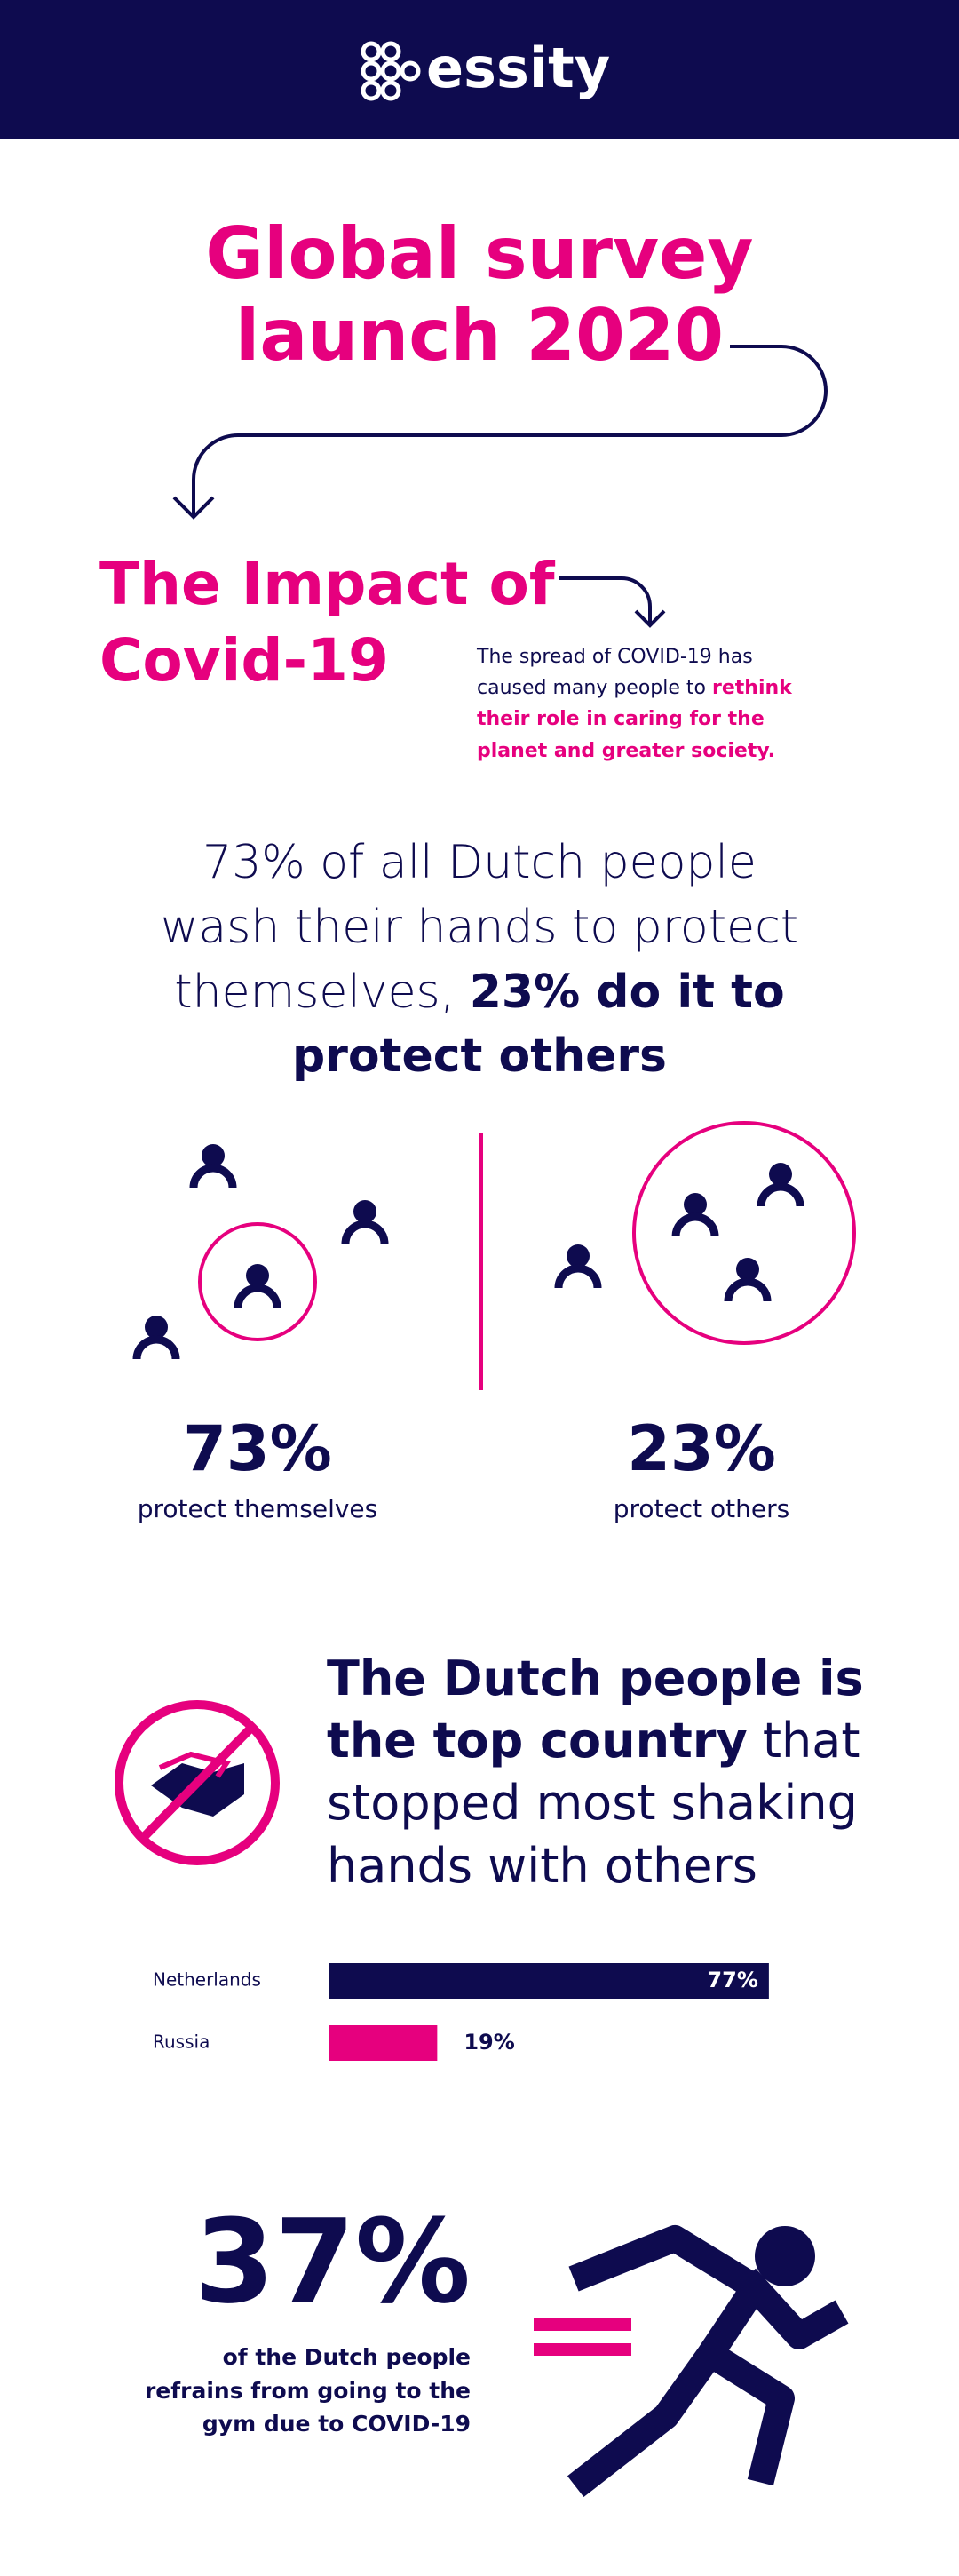  I want to click on category-label: Russia, so click(181, 2042).